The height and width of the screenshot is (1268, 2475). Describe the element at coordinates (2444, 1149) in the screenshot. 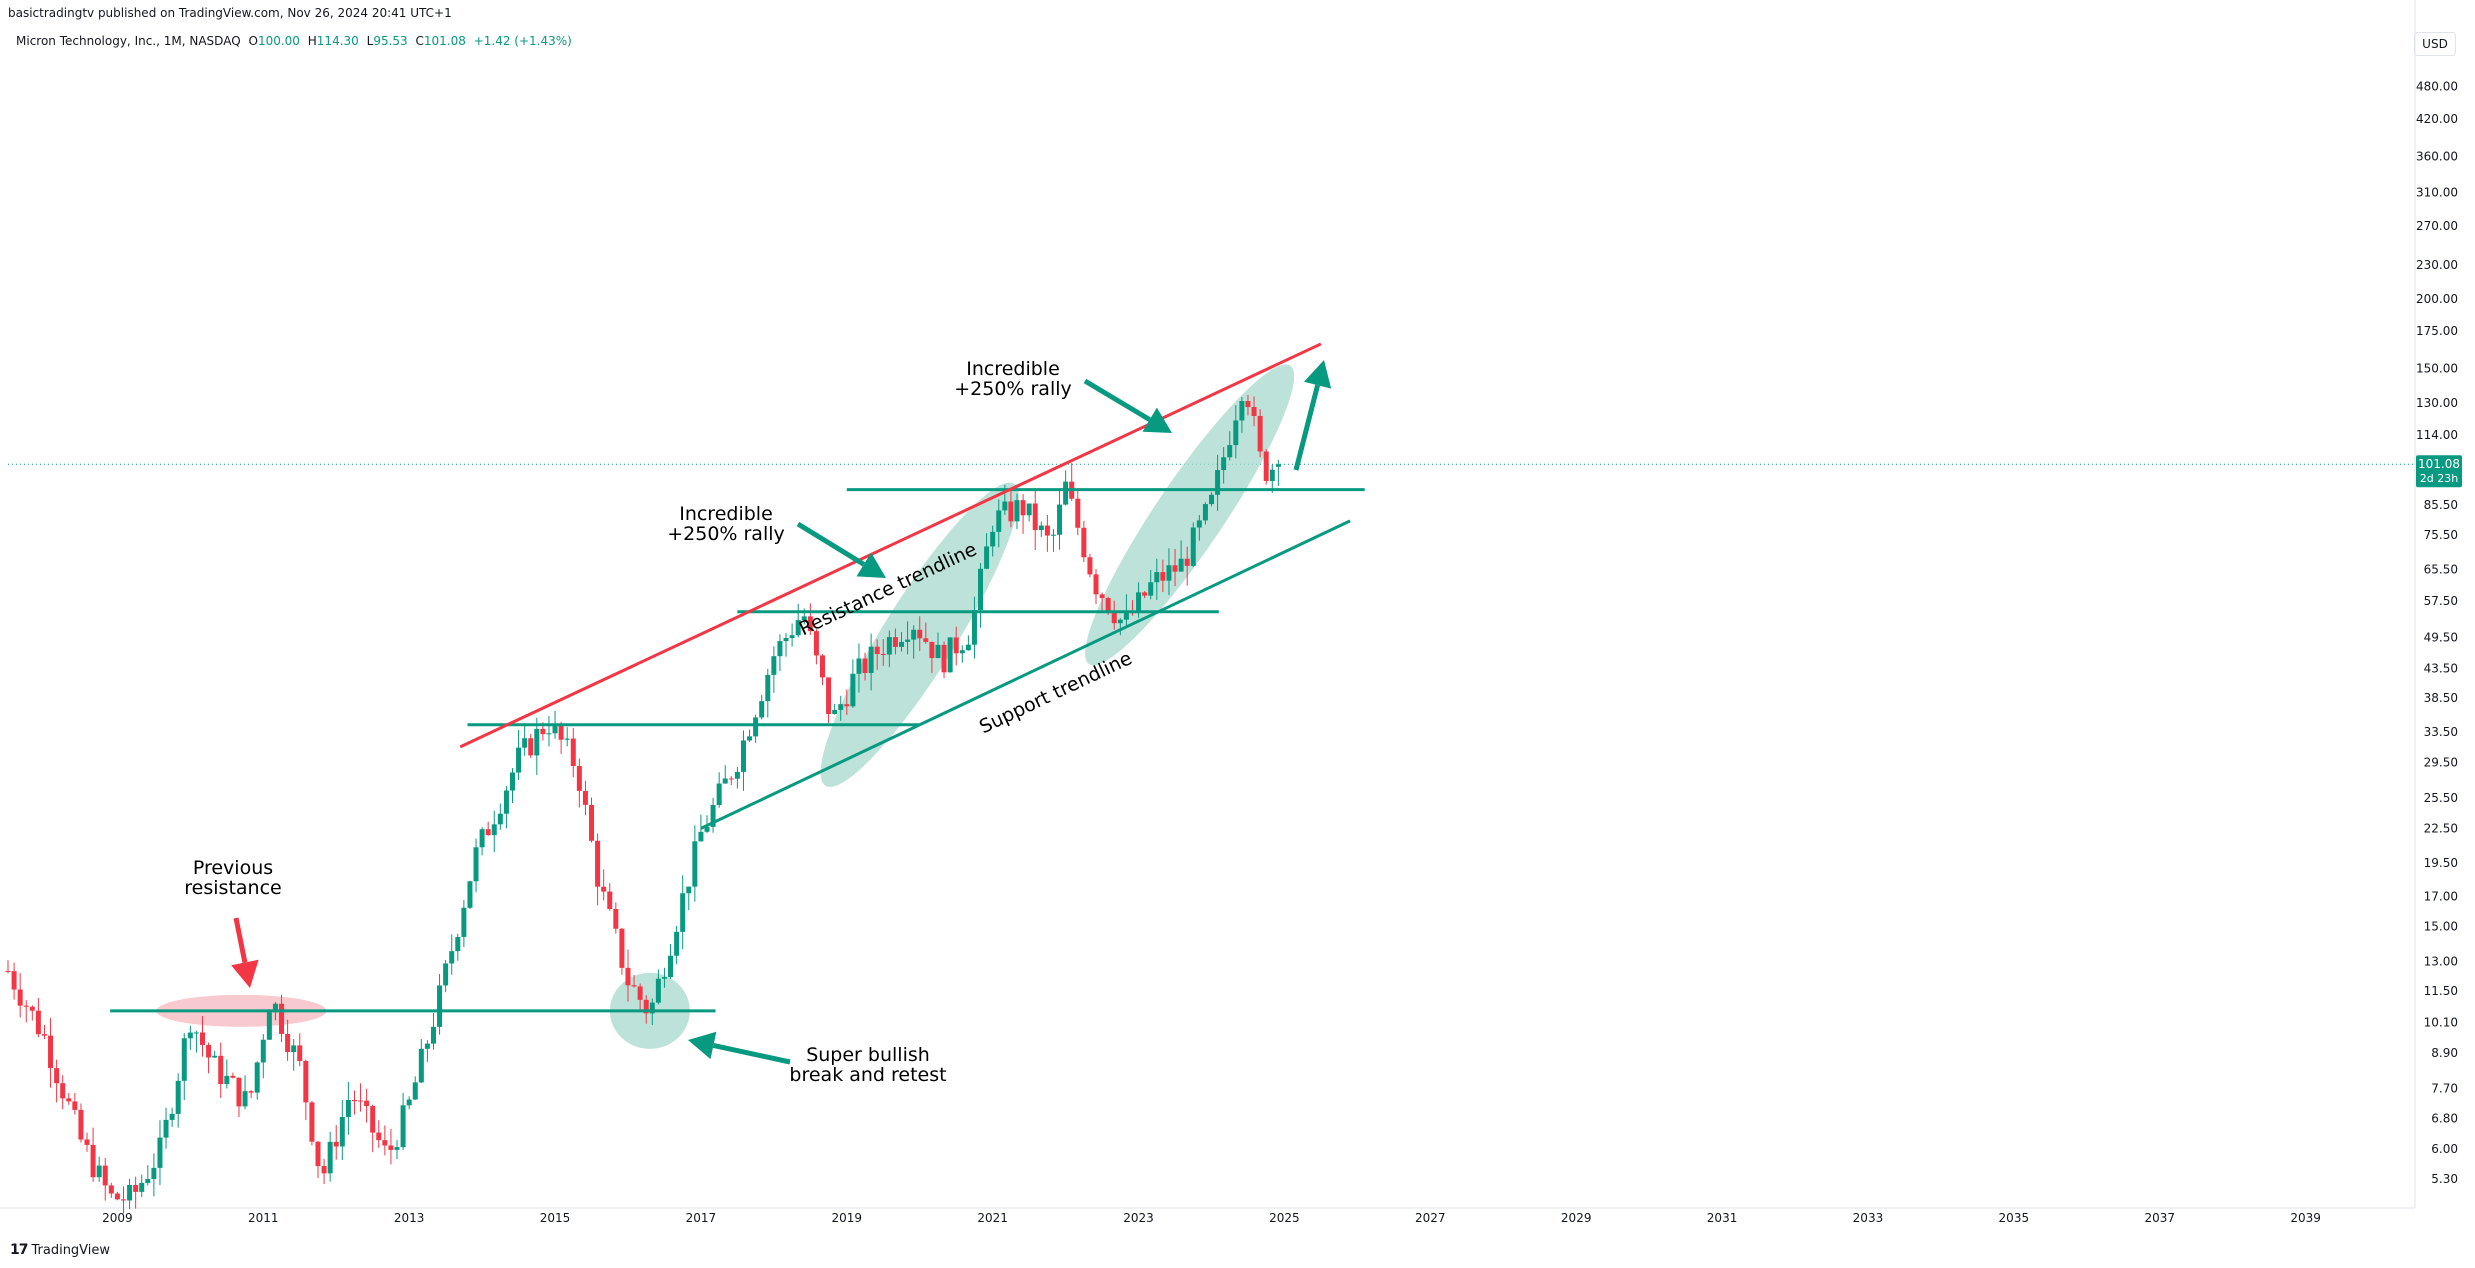

I see `price-tick-label: 6.00` at that location.